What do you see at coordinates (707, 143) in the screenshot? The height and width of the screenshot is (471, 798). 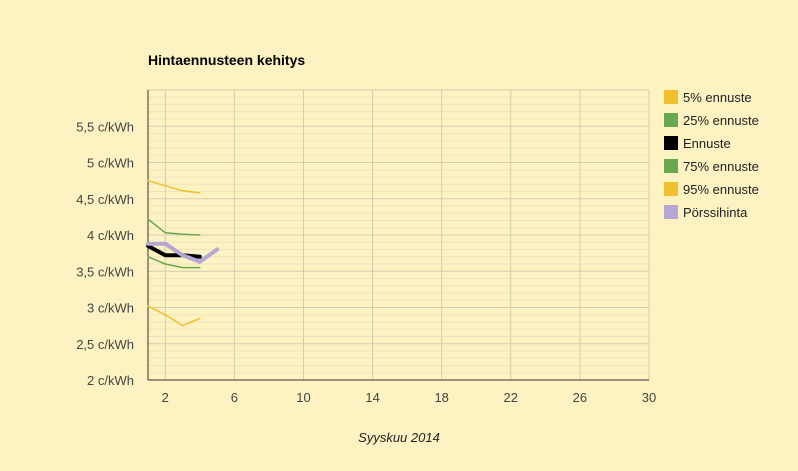 I see `legend-label: Ennuste` at bounding box center [707, 143].